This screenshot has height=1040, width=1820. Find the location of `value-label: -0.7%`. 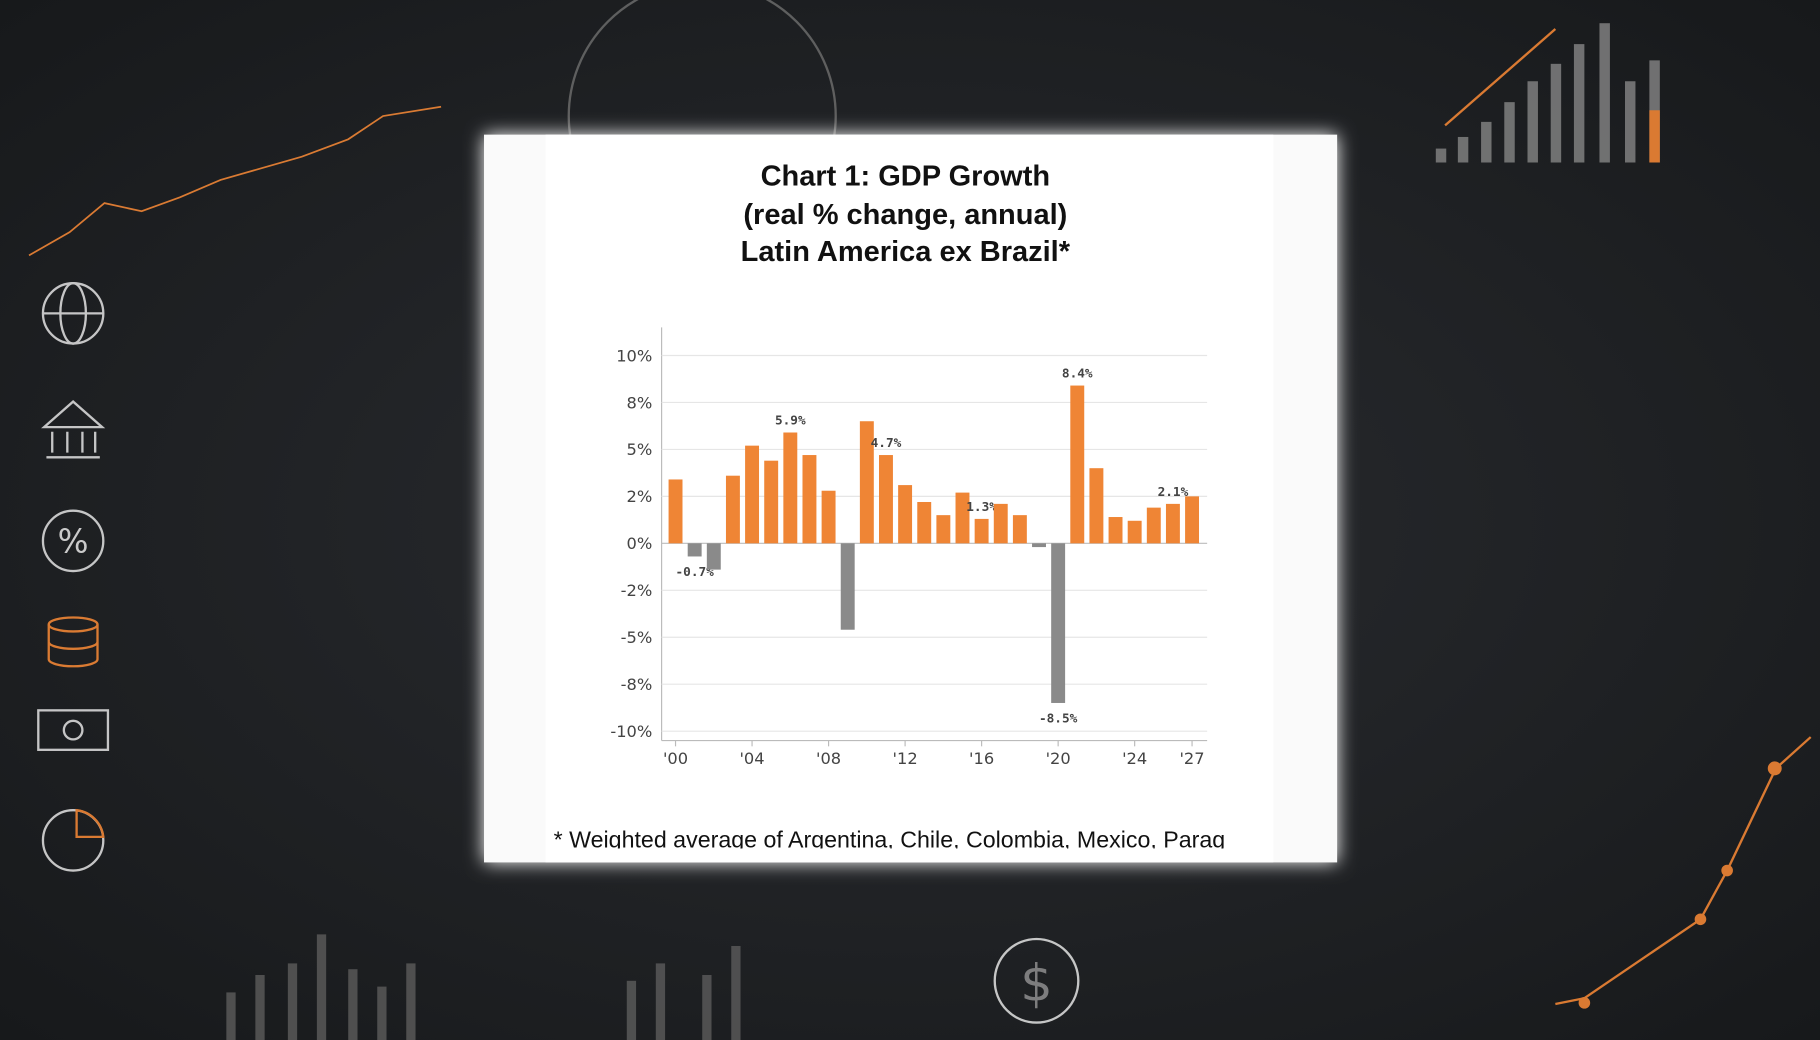

value-label: -0.7% is located at coordinates (694, 572).